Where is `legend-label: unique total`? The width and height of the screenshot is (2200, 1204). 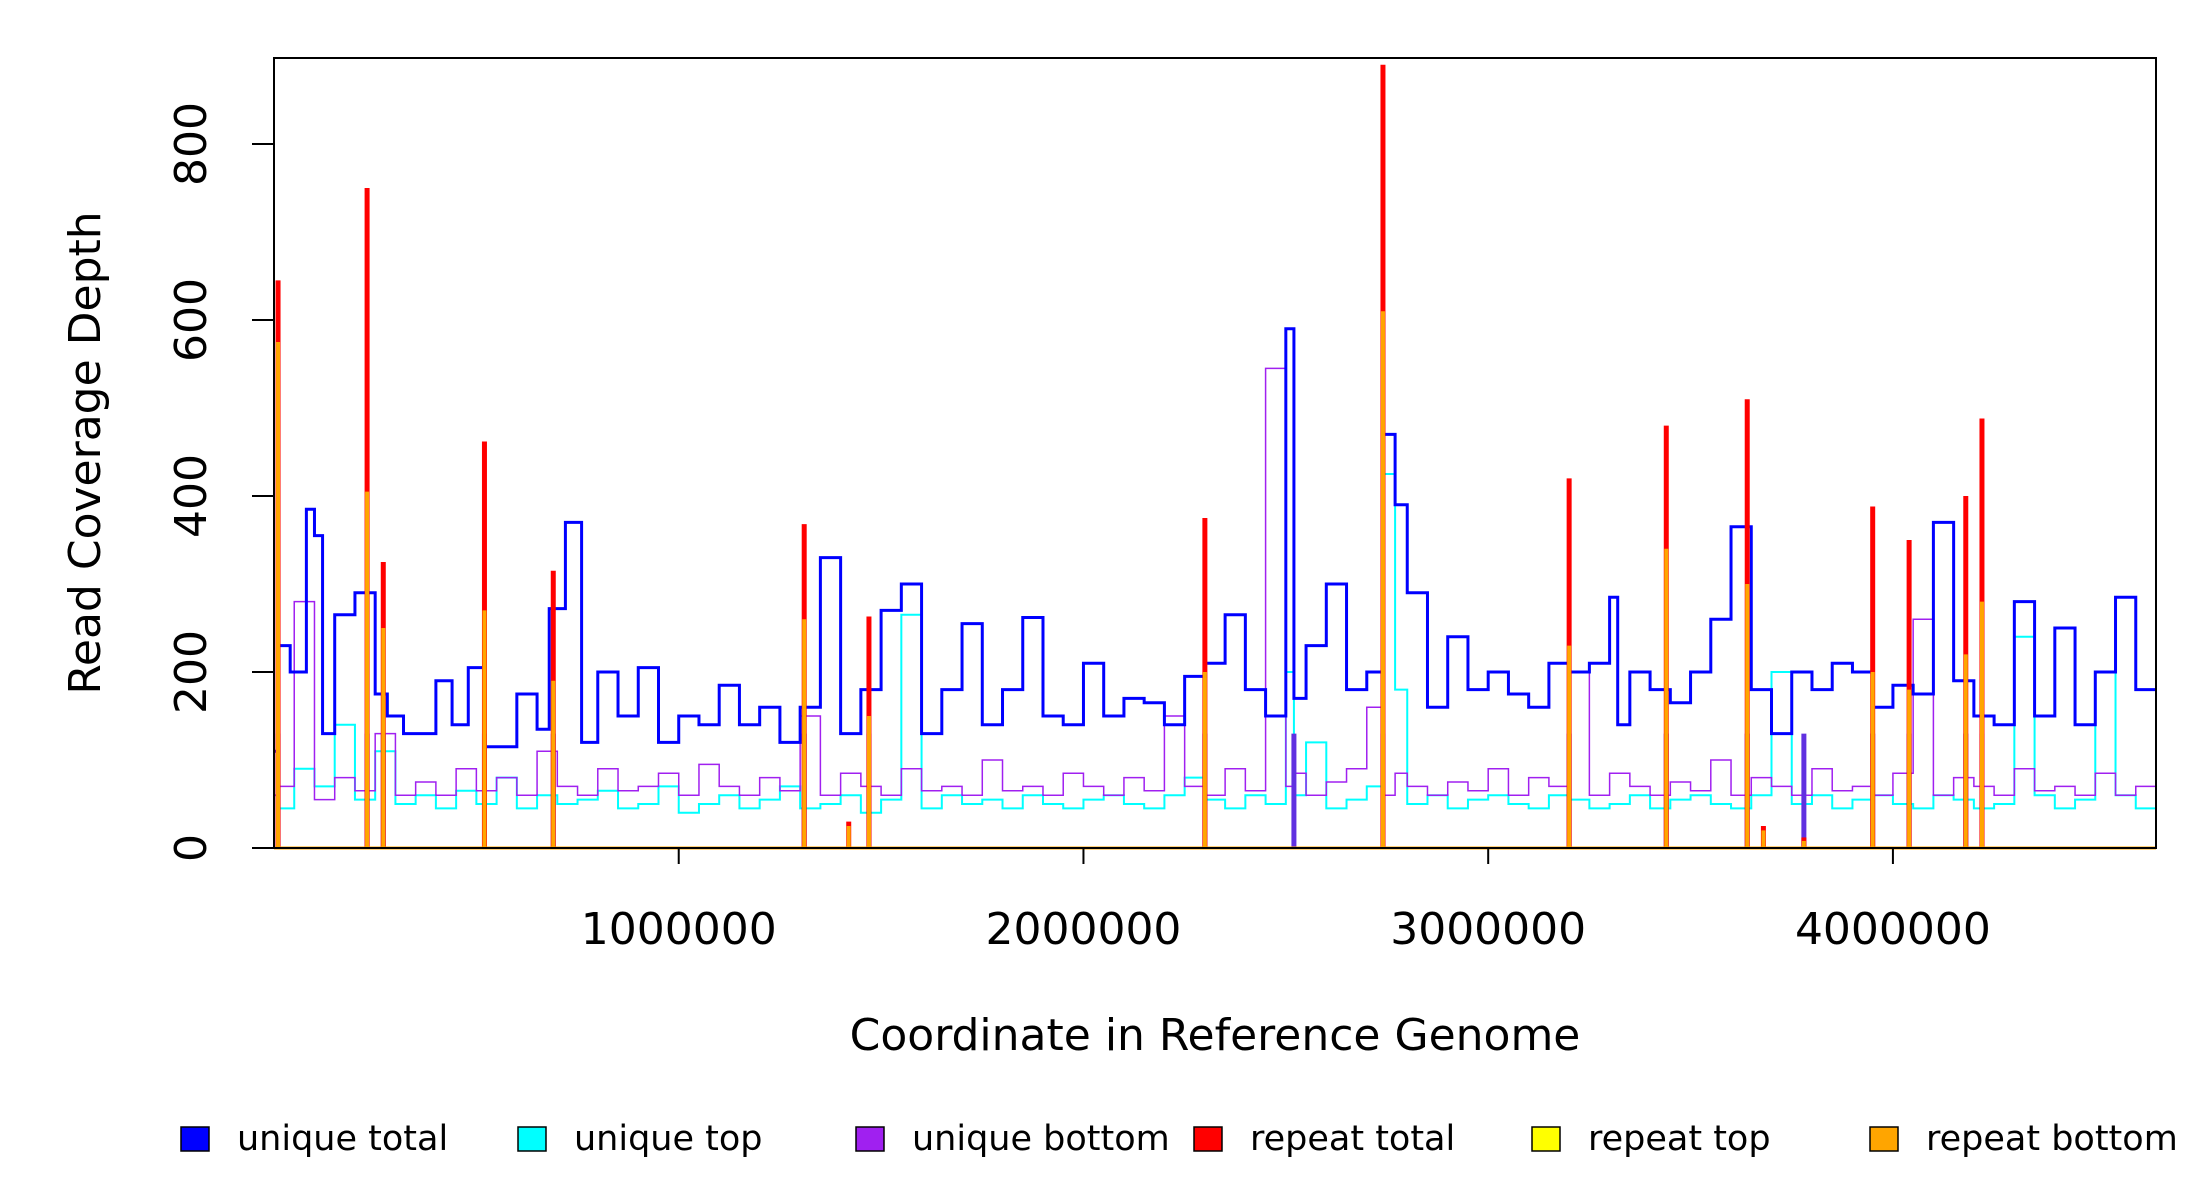 legend-label: unique total is located at coordinates (342, 1139).